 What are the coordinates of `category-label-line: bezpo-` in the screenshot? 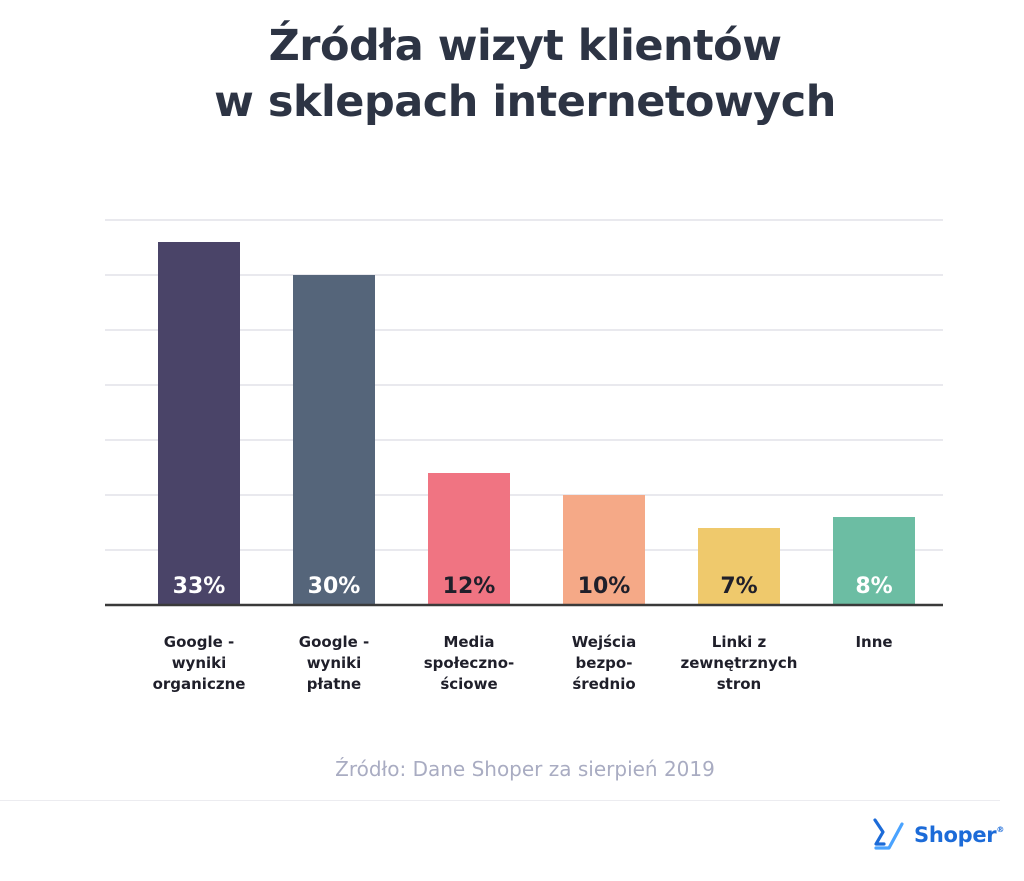 It's located at (604, 663).